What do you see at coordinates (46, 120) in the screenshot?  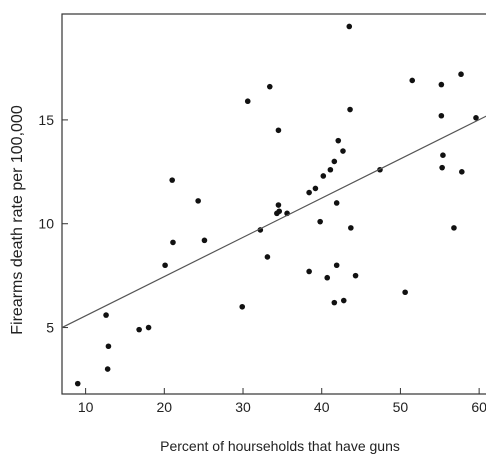 I see `y-tick-label: 15` at bounding box center [46, 120].